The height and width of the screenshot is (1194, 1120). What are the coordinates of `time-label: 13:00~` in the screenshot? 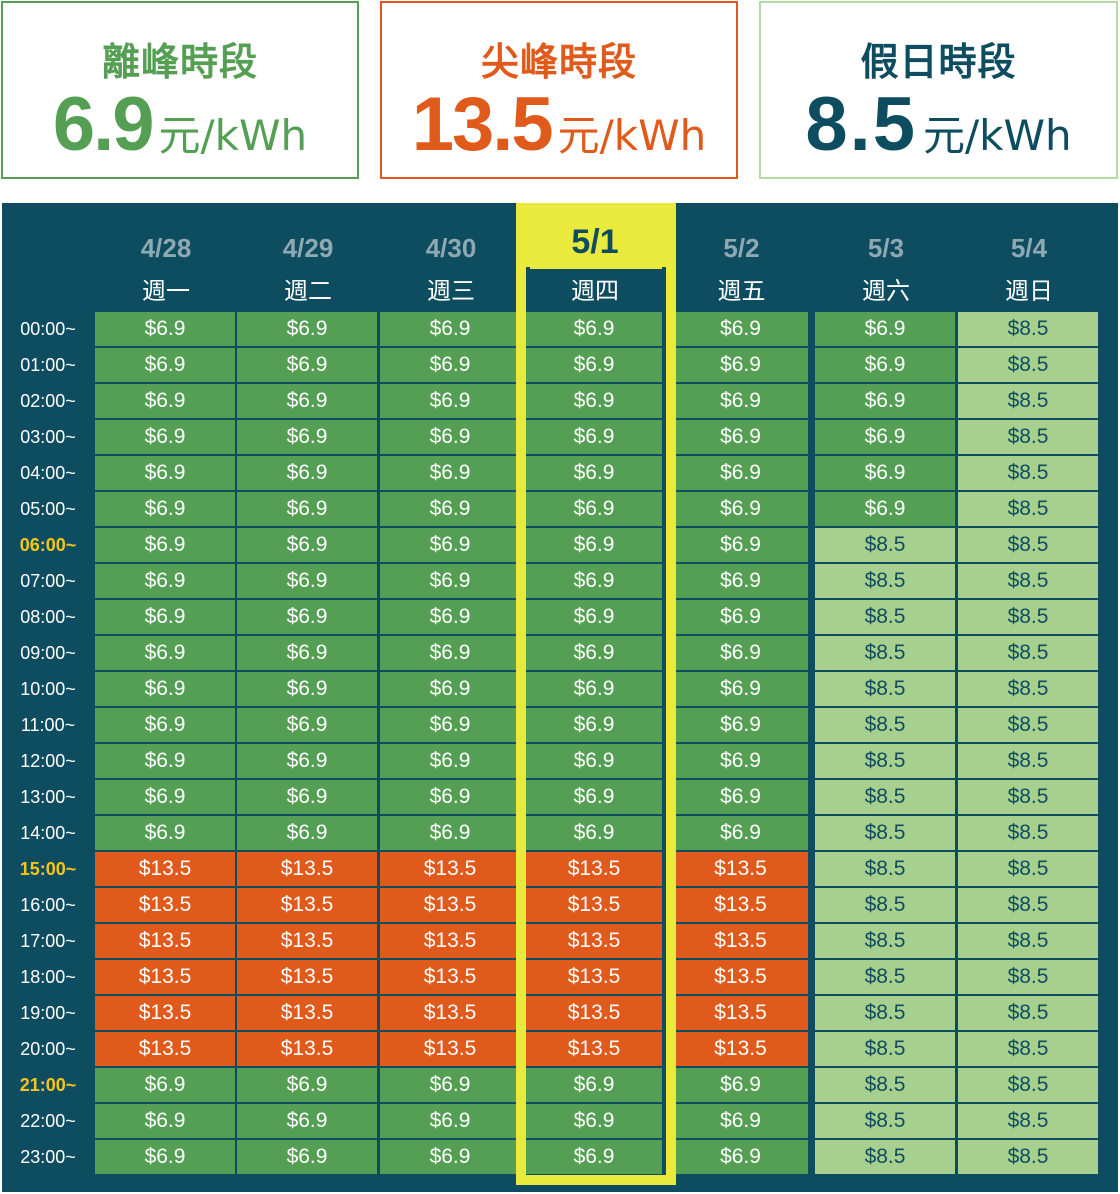 It's located at (48, 797).